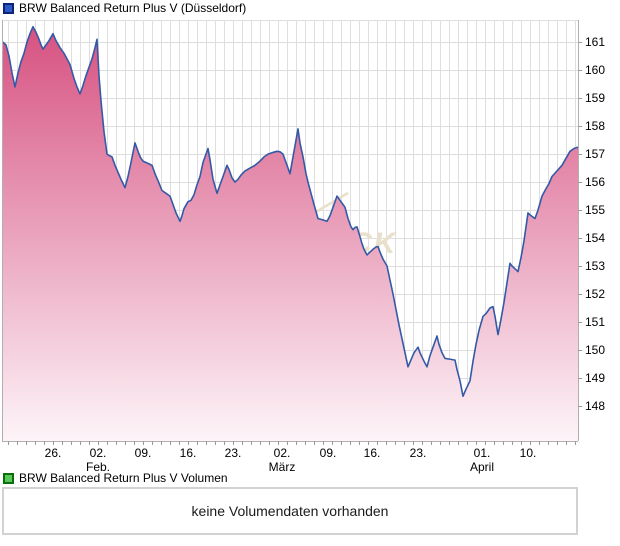 This screenshot has height=546, width=620. I want to click on x-tick-sublabel: Feb., so click(98, 467).